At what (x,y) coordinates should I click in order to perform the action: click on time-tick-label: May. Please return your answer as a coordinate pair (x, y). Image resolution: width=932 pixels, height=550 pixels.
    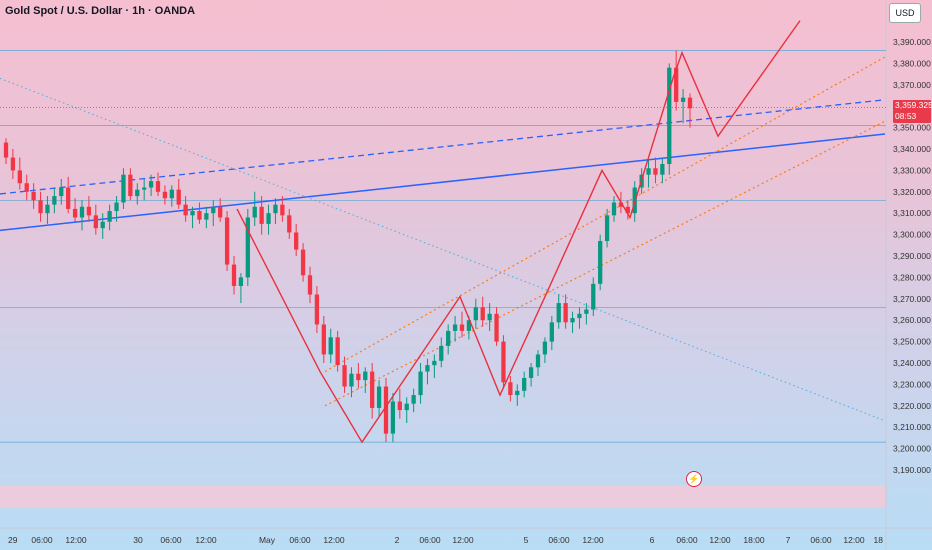
    Looking at the image, I should click on (267, 540).